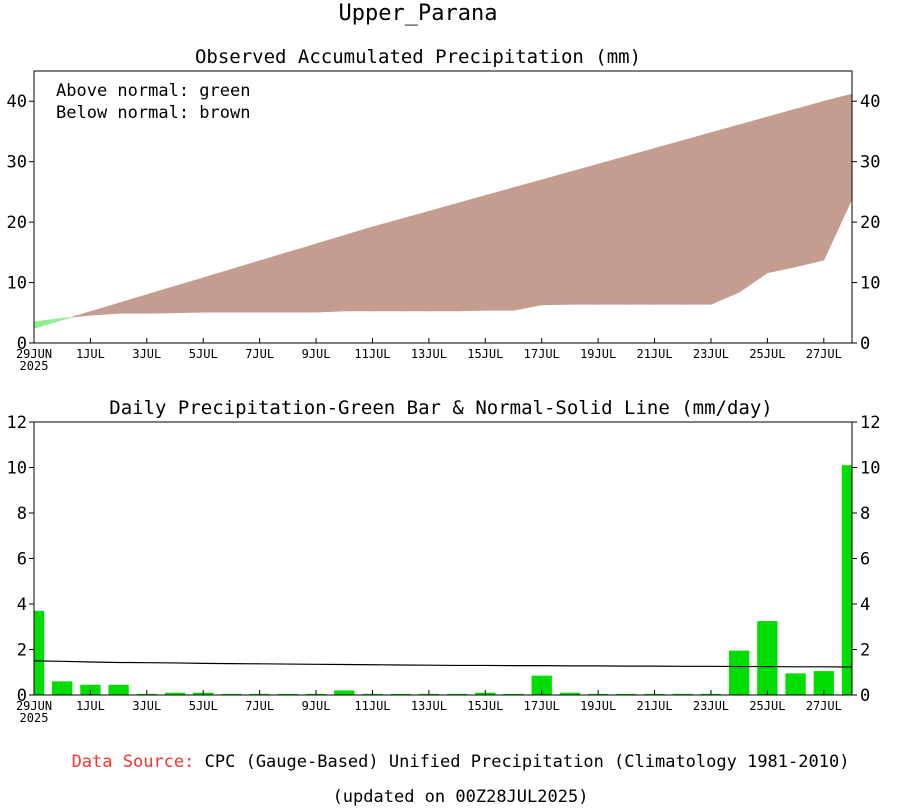 The width and height of the screenshot is (921, 809). What do you see at coordinates (259, 354) in the screenshot?
I see `accumulated-xlabel: 7JUL` at bounding box center [259, 354].